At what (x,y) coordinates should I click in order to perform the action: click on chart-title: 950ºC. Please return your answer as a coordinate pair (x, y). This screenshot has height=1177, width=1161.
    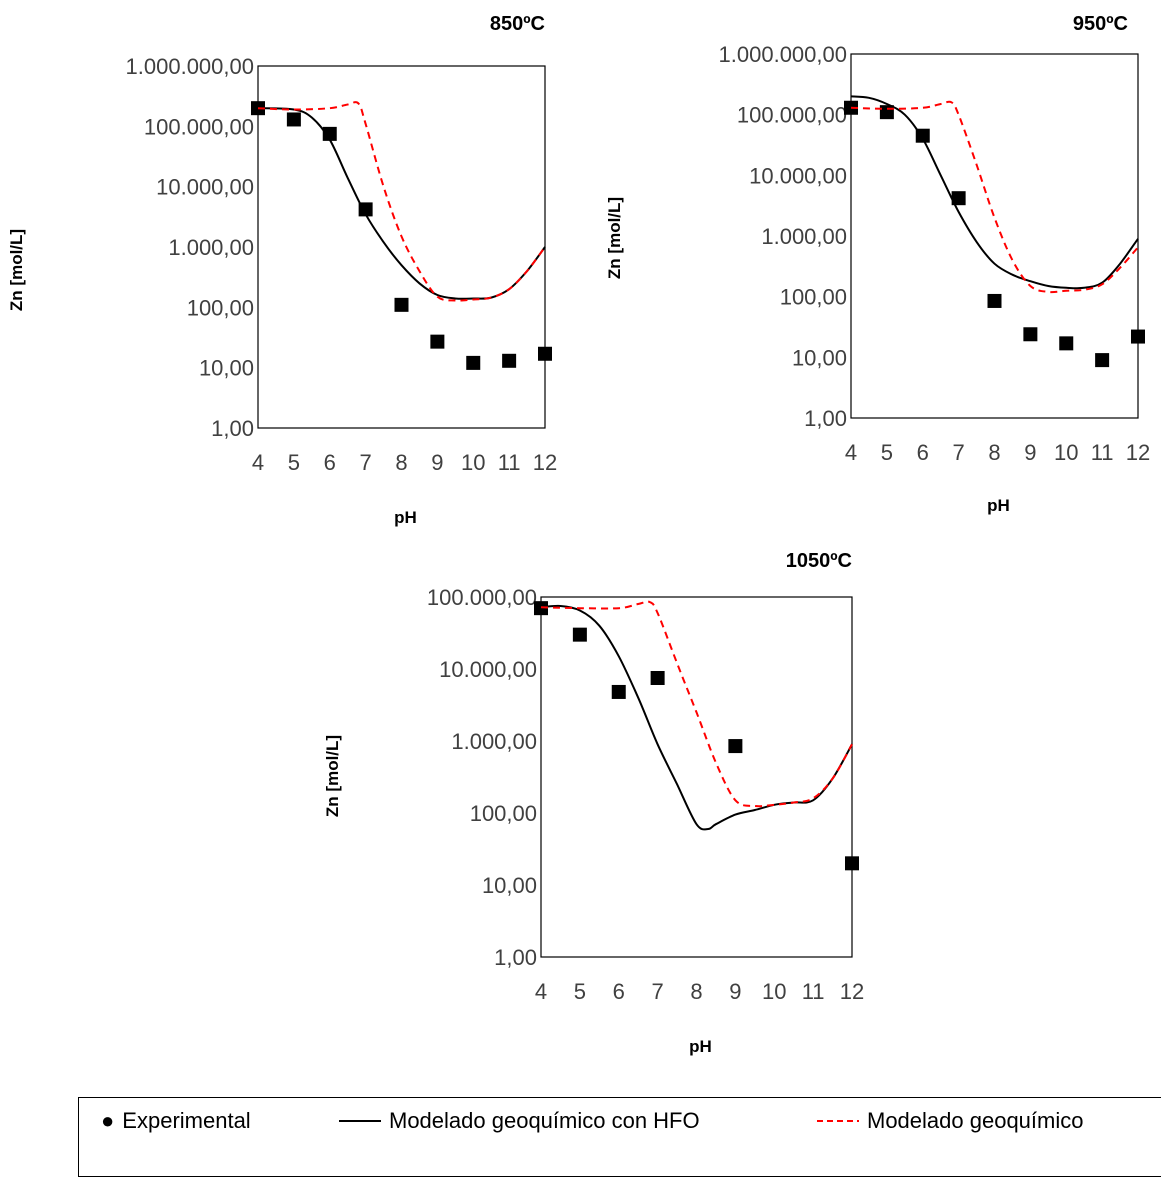
    Looking at the image, I should click on (1100, 24).